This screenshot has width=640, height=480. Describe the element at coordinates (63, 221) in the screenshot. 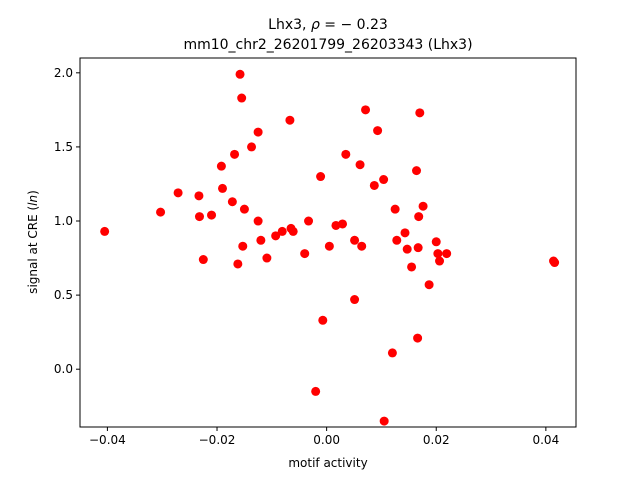

I see `y-tick-label: 1.0` at that location.